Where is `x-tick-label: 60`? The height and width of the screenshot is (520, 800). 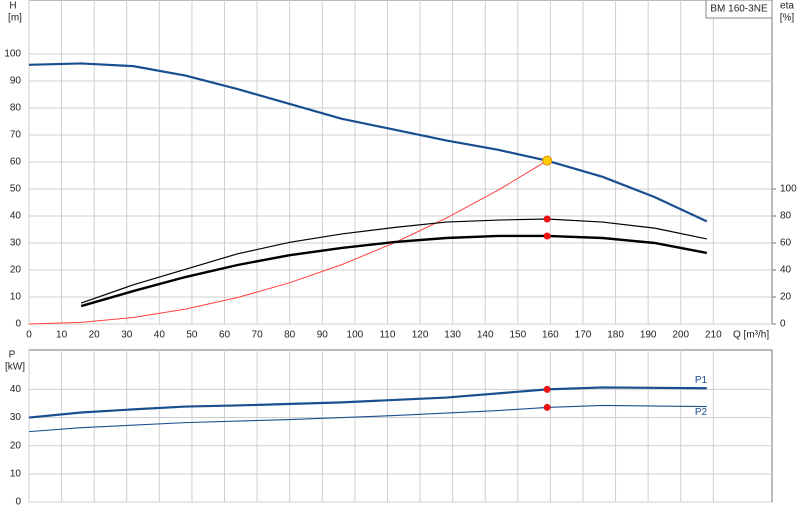
x-tick-label: 60 is located at coordinates (225, 335).